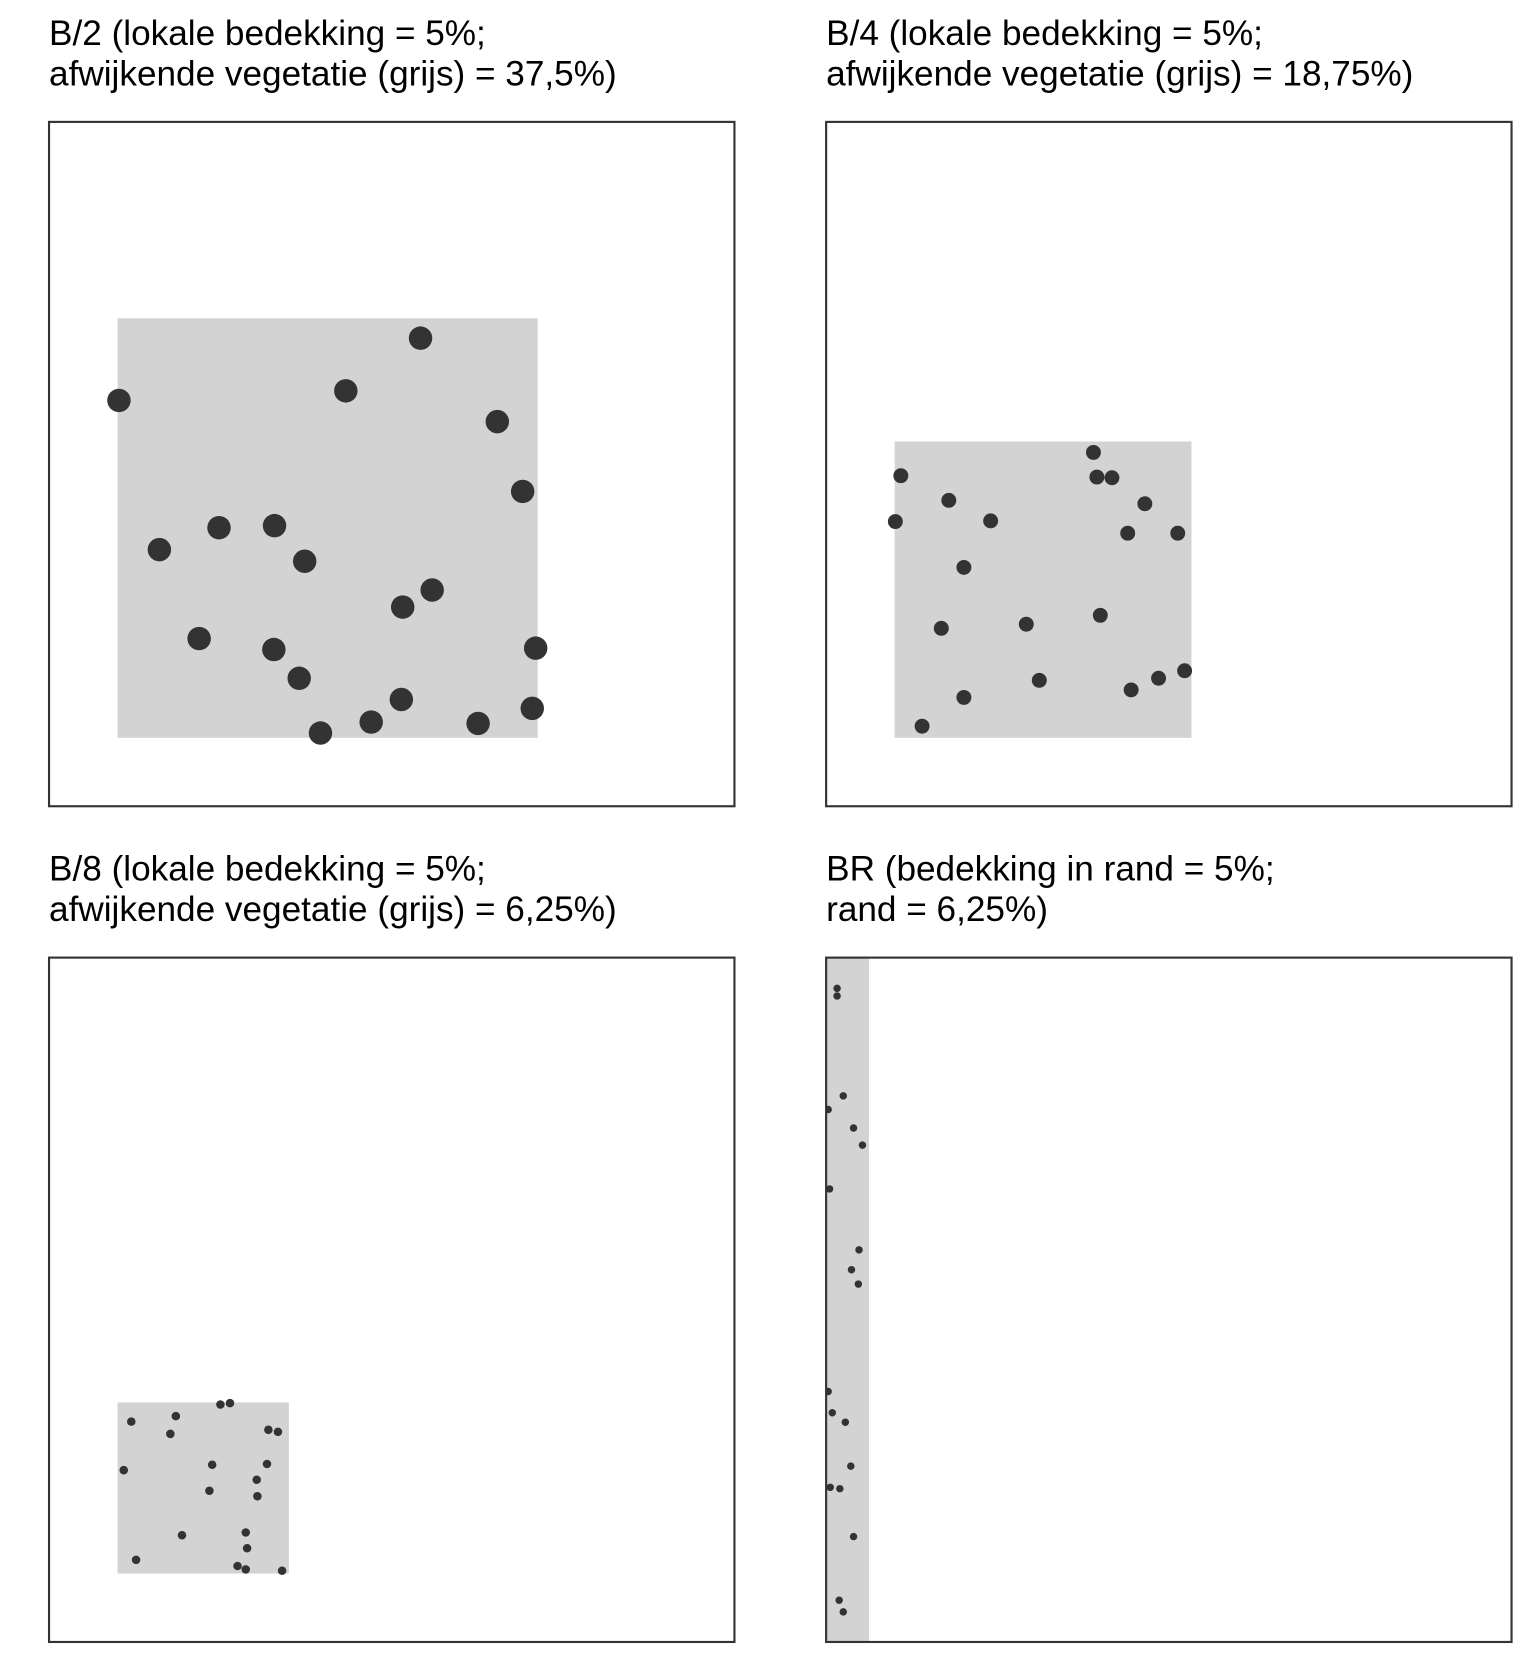 This screenshot has height=1653, width=1535. Describe the element at coordinates (267, 869) in the screenshot. I see `panel-title: B/8 (lokale bedekking = 5%;` at that location.